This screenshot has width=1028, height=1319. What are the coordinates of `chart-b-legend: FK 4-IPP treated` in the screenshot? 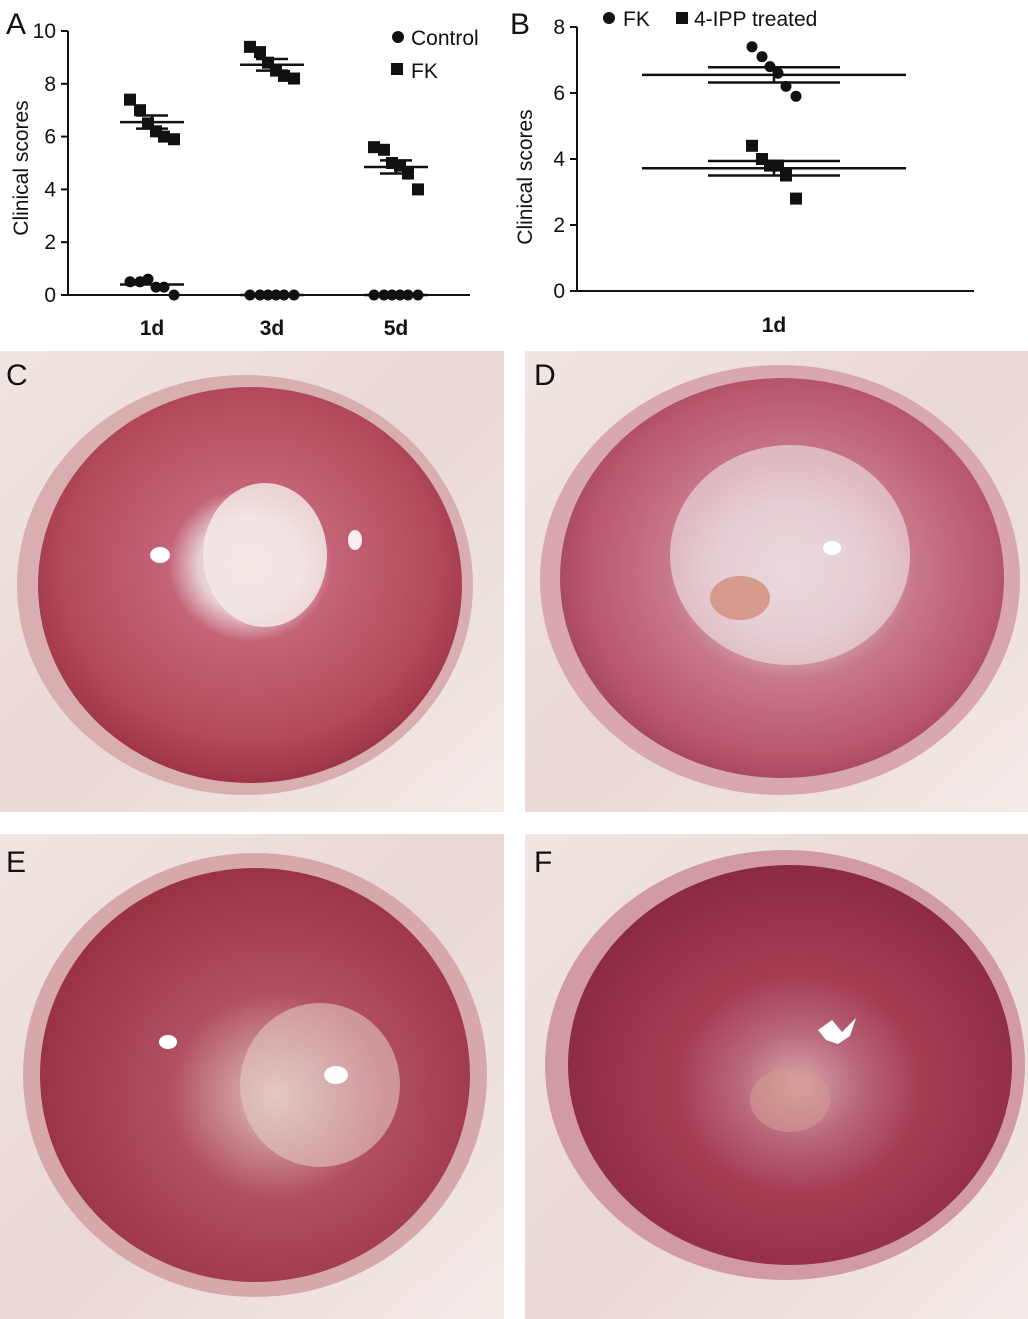 It's located at (710, 19).